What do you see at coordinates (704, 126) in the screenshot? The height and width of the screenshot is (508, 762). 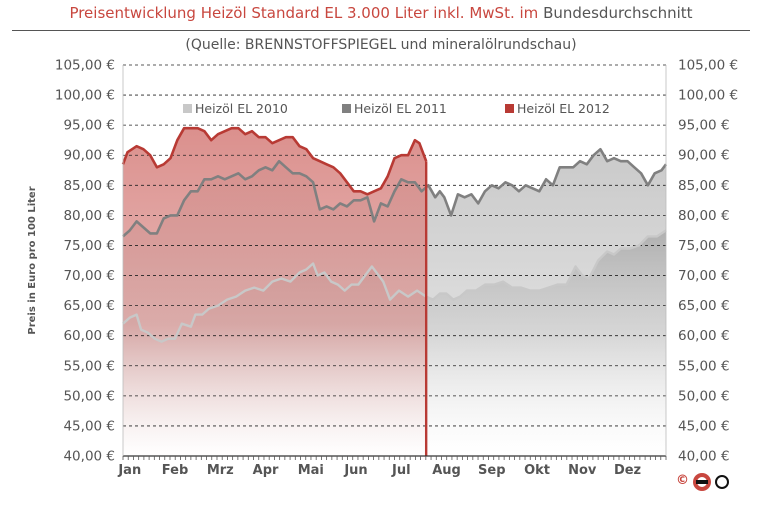 I see `y-tick-label-right: 95,00 €` at bounding box center [704, 126].